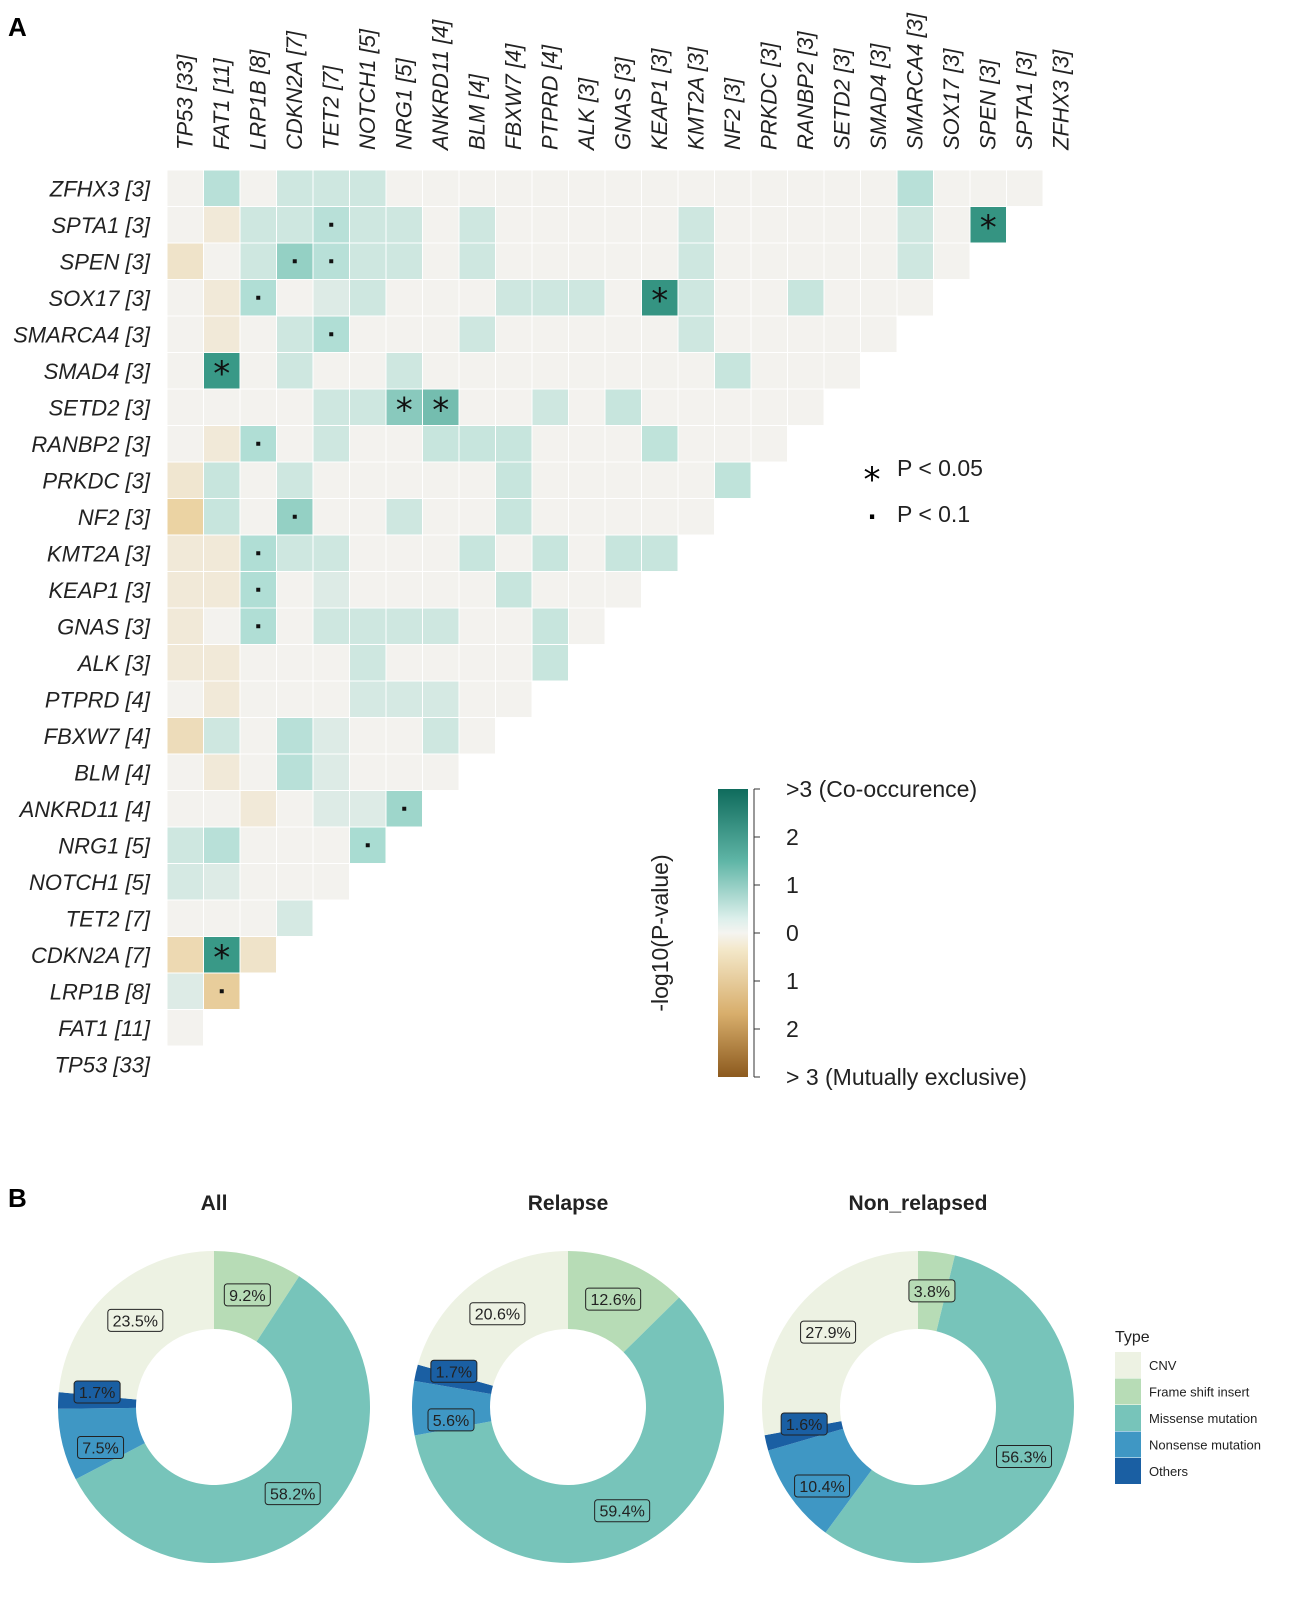  What do you see at coordinates (1128, 1418) in the screenshot?
I see `type-legend-swatch-missense-mutation` at bounding box center [1128, 1418].